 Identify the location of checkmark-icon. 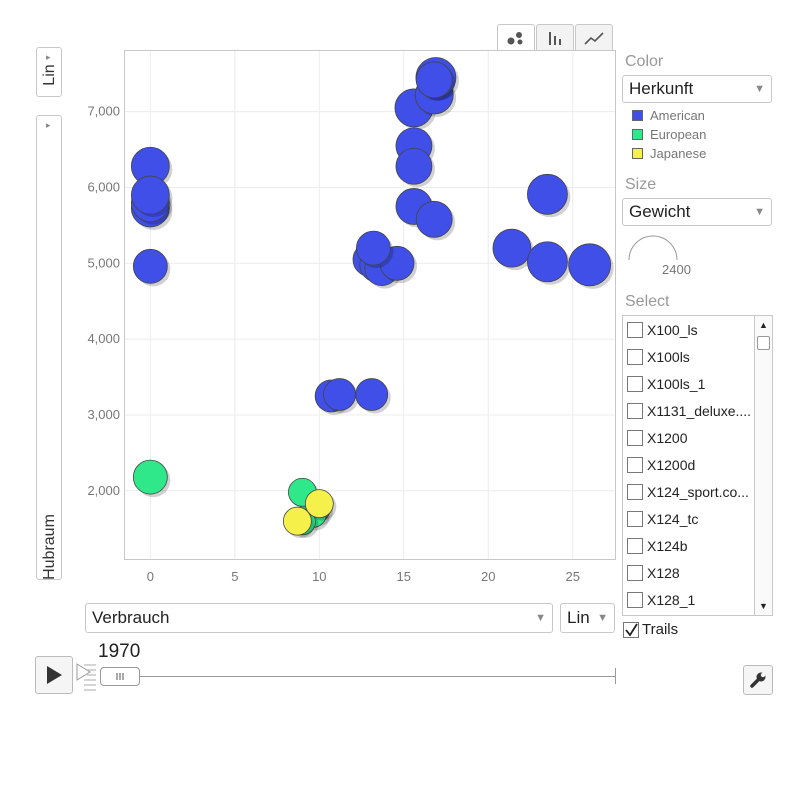
(631, 630).